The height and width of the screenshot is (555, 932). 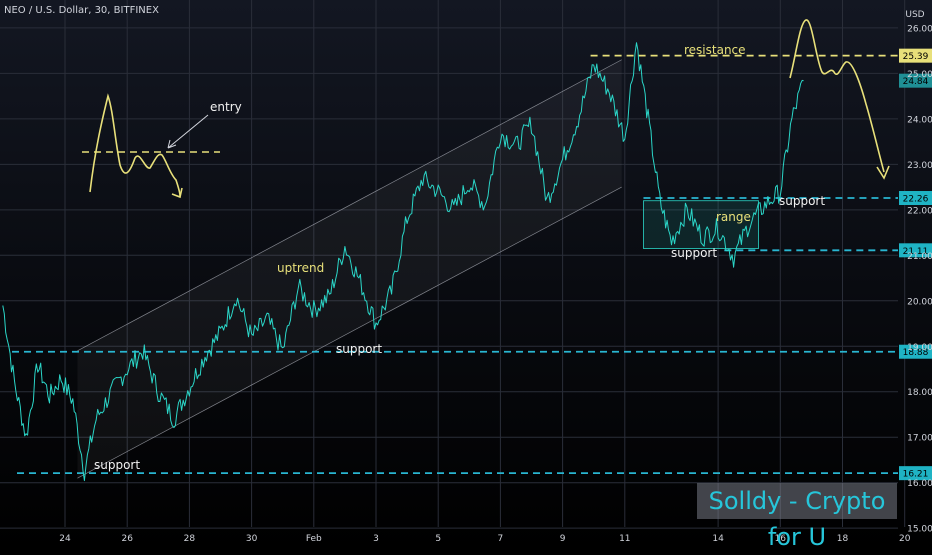 What do you see at coordinates (65, 539) in the screenshot?
I see `x-tick-label: 24` at bounding box center [65, 539].